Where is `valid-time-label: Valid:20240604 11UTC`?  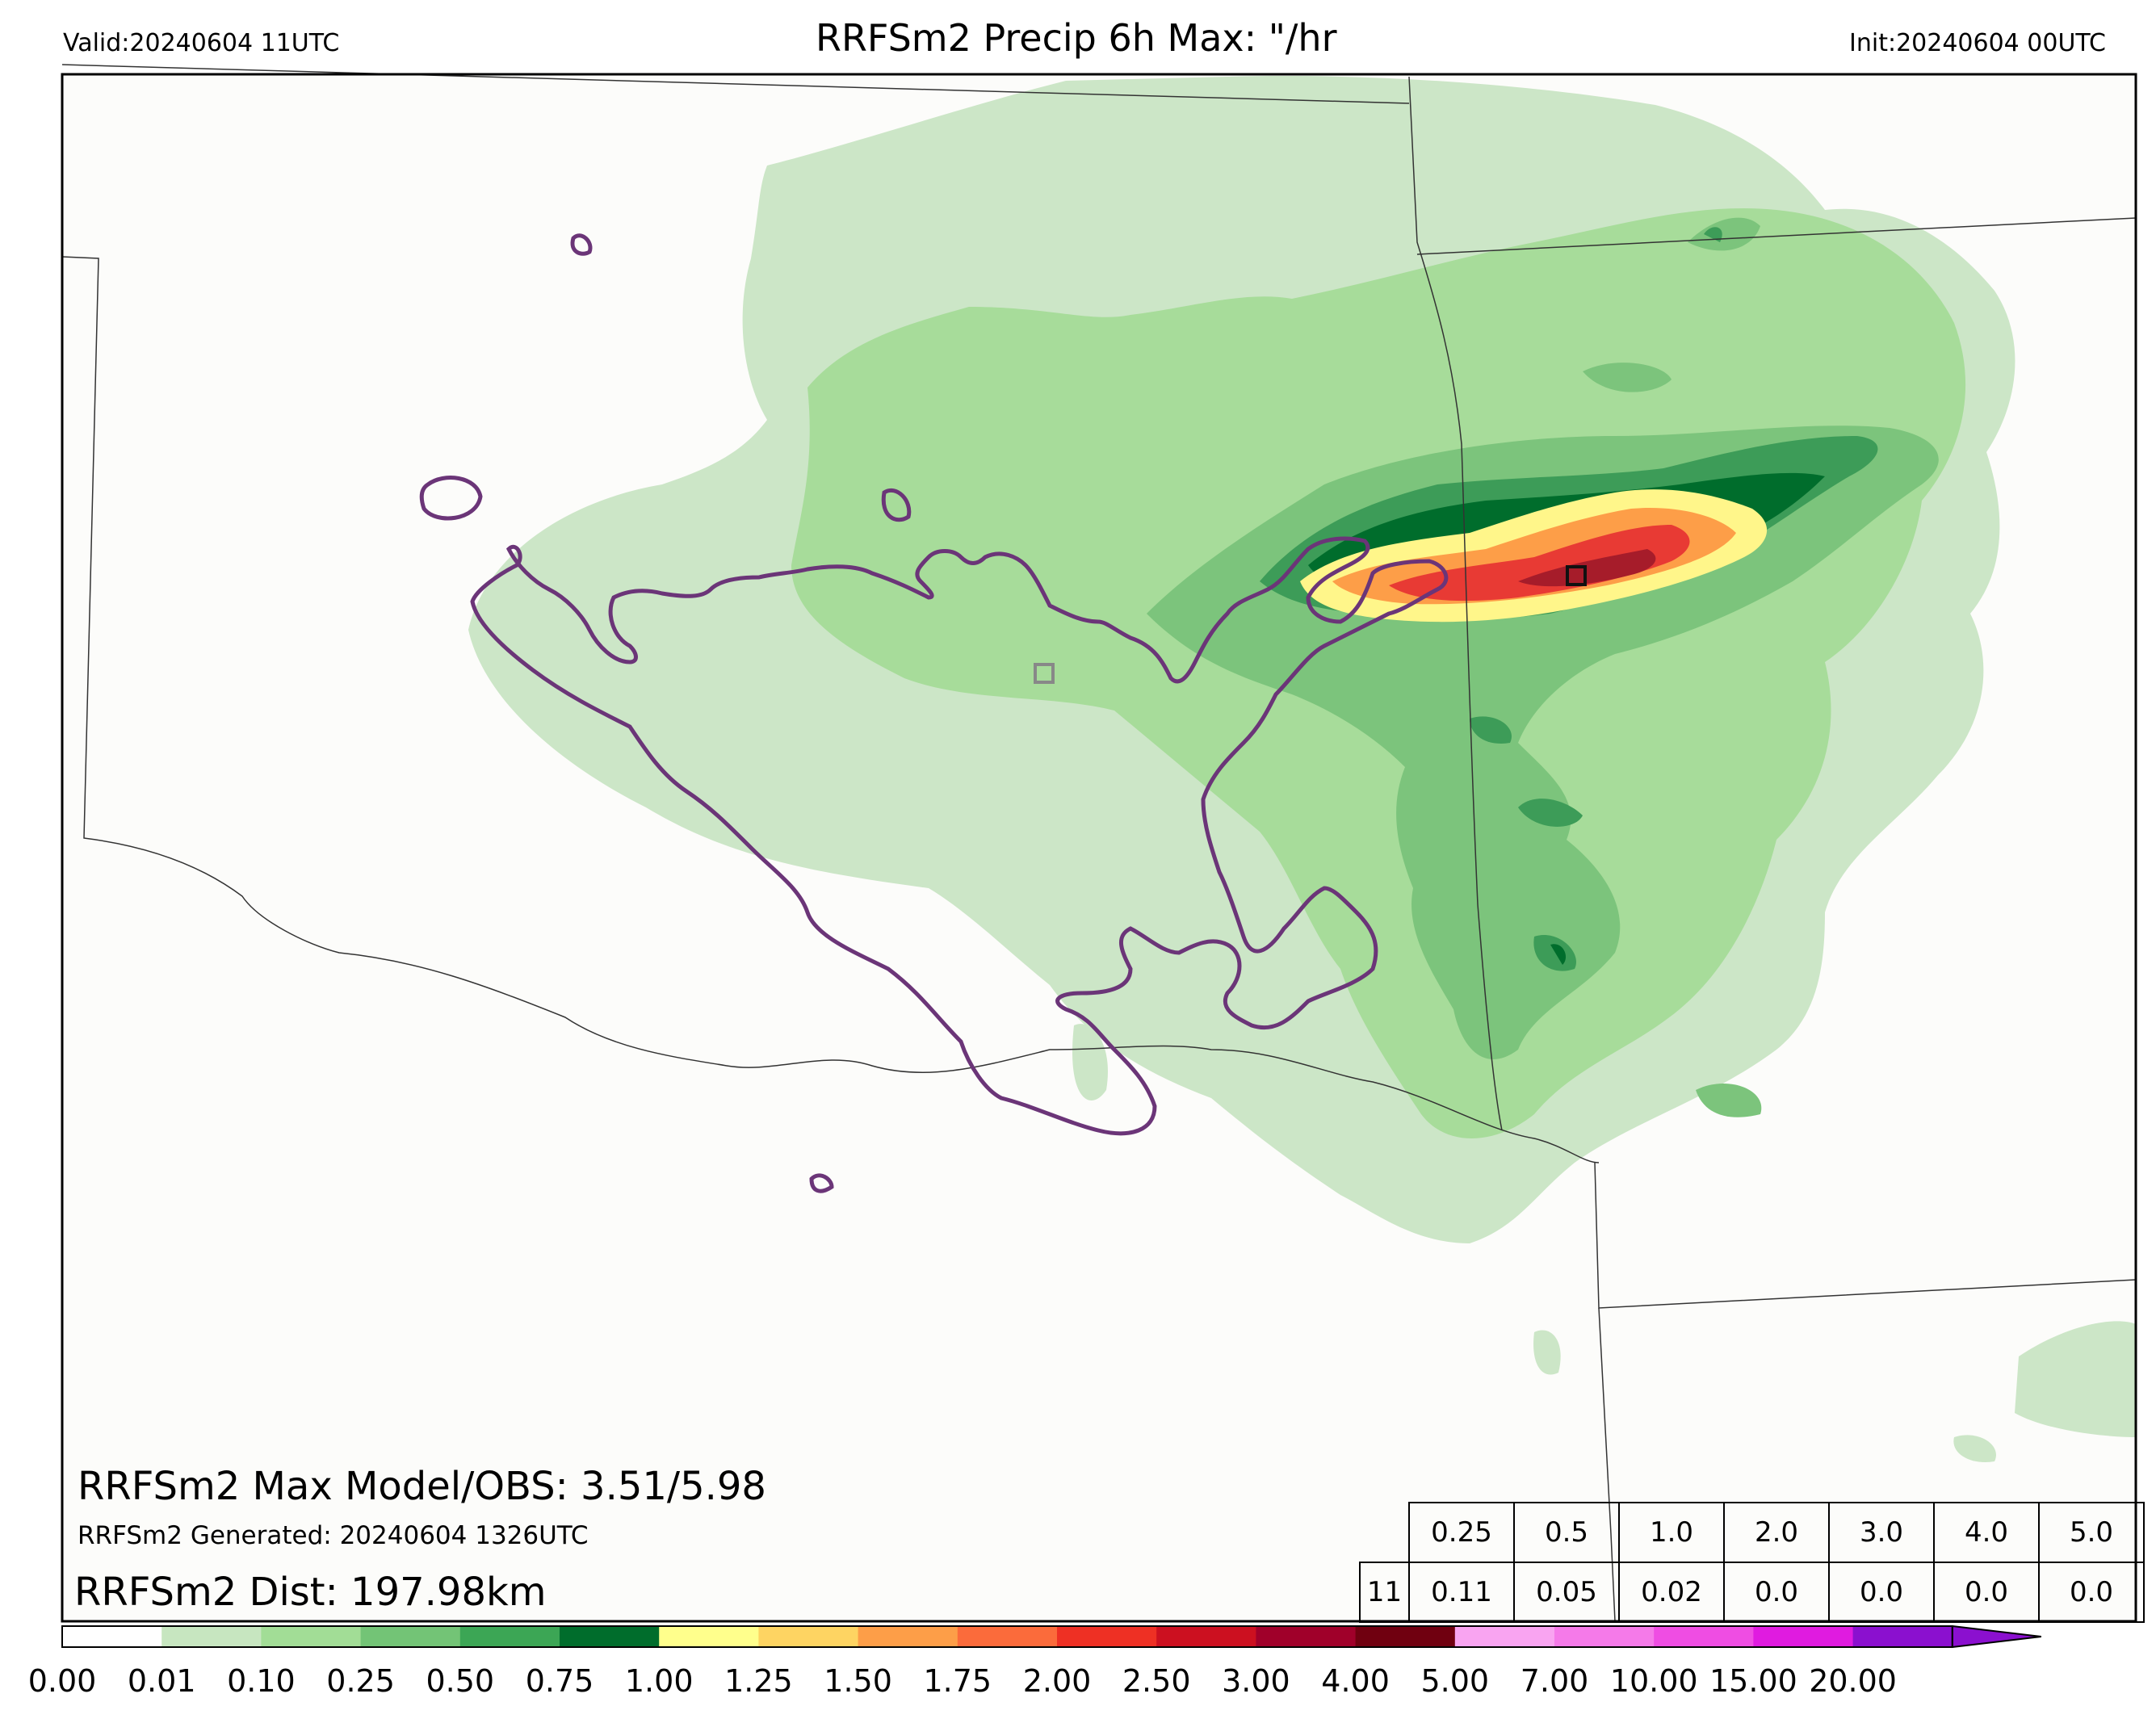 valid-time-label: Valid:20240604 11UTC is located at coordinates (201, 43).